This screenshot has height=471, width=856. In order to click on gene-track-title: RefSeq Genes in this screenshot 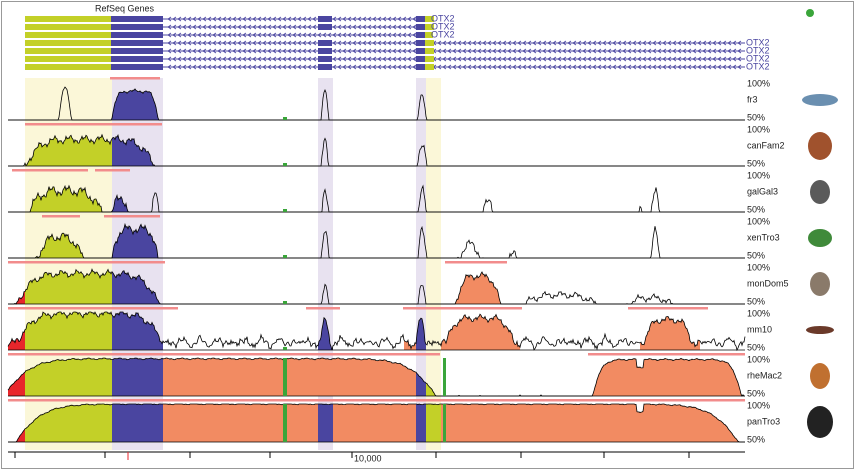, I will do `click(125, 8)`.